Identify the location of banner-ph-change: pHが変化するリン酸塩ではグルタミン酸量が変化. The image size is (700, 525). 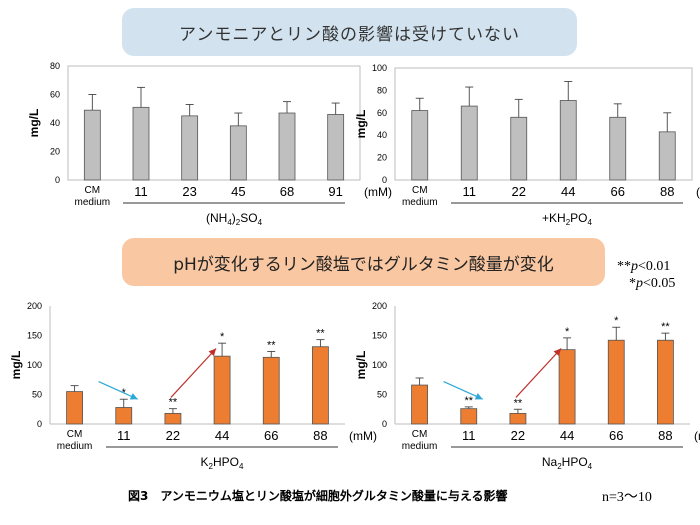
(363, 262).